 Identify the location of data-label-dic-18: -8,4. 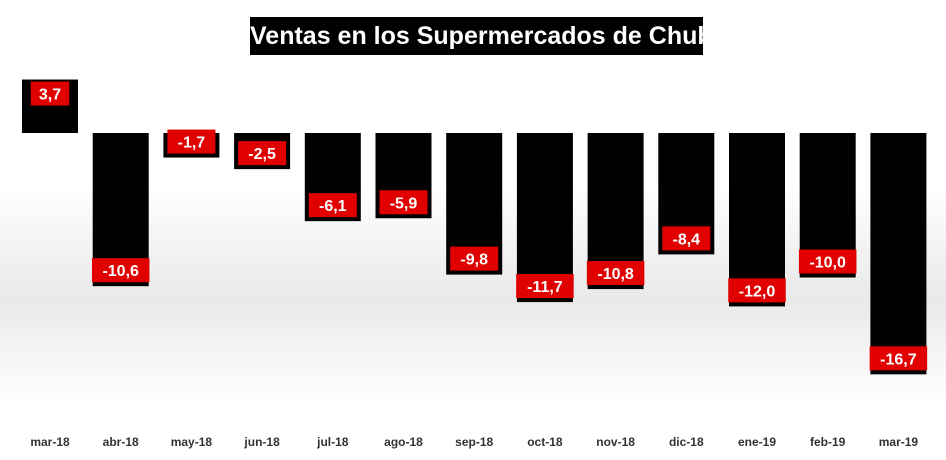
(686, 238).